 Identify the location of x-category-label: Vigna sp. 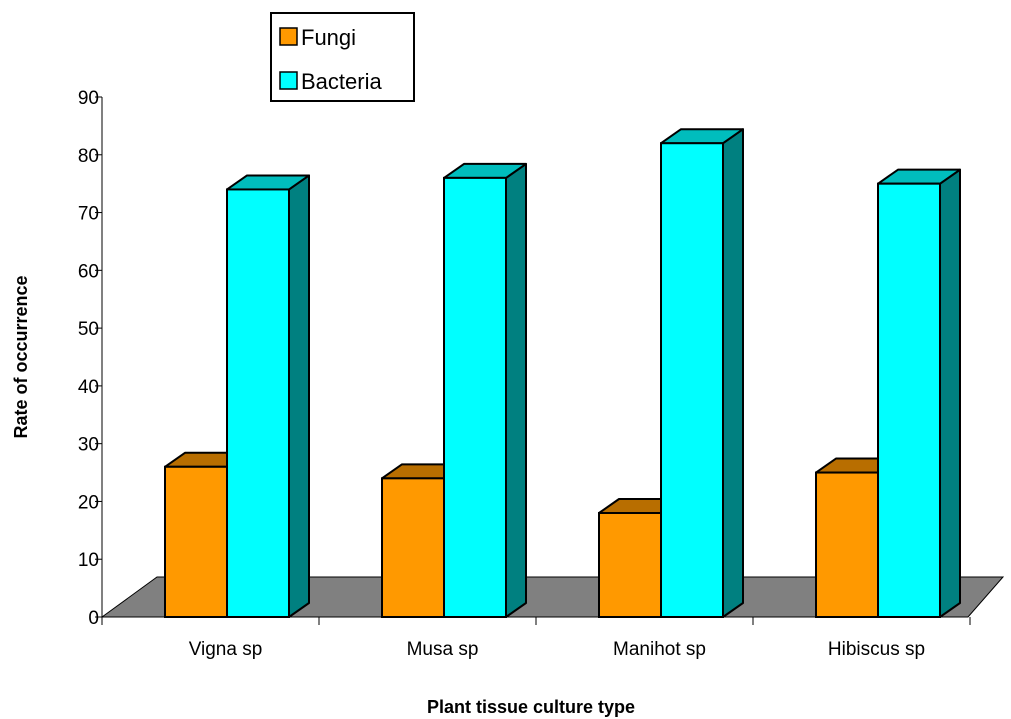
(226, 649).